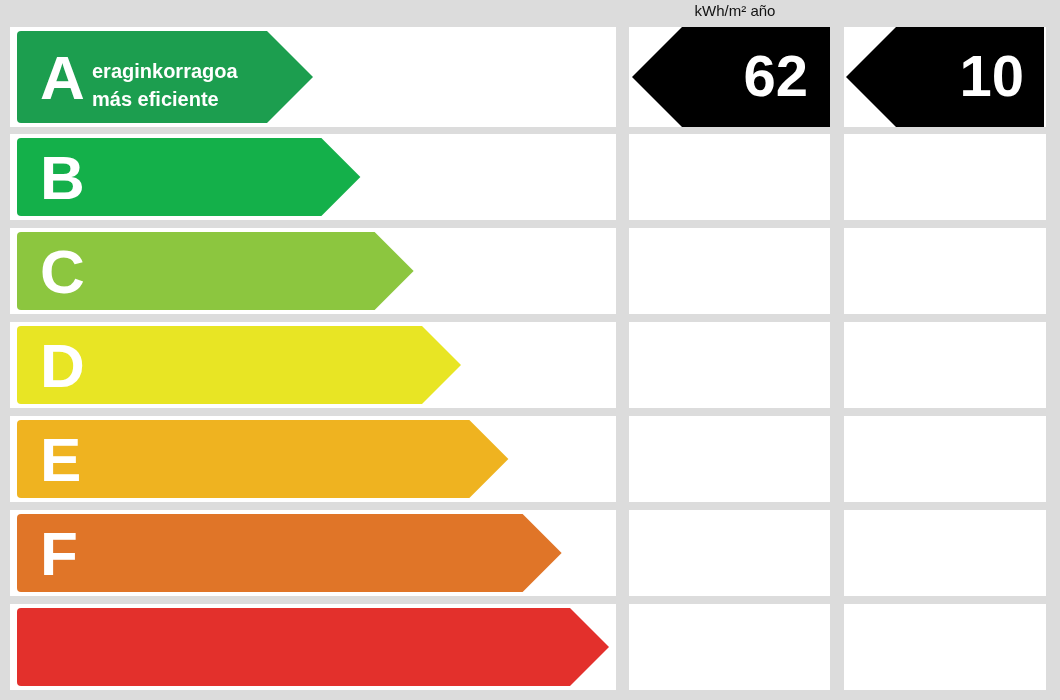  Describe the element at coordinates (165, 71) in the screenshot. I see `annotation: eraginkorragoa` at that location.